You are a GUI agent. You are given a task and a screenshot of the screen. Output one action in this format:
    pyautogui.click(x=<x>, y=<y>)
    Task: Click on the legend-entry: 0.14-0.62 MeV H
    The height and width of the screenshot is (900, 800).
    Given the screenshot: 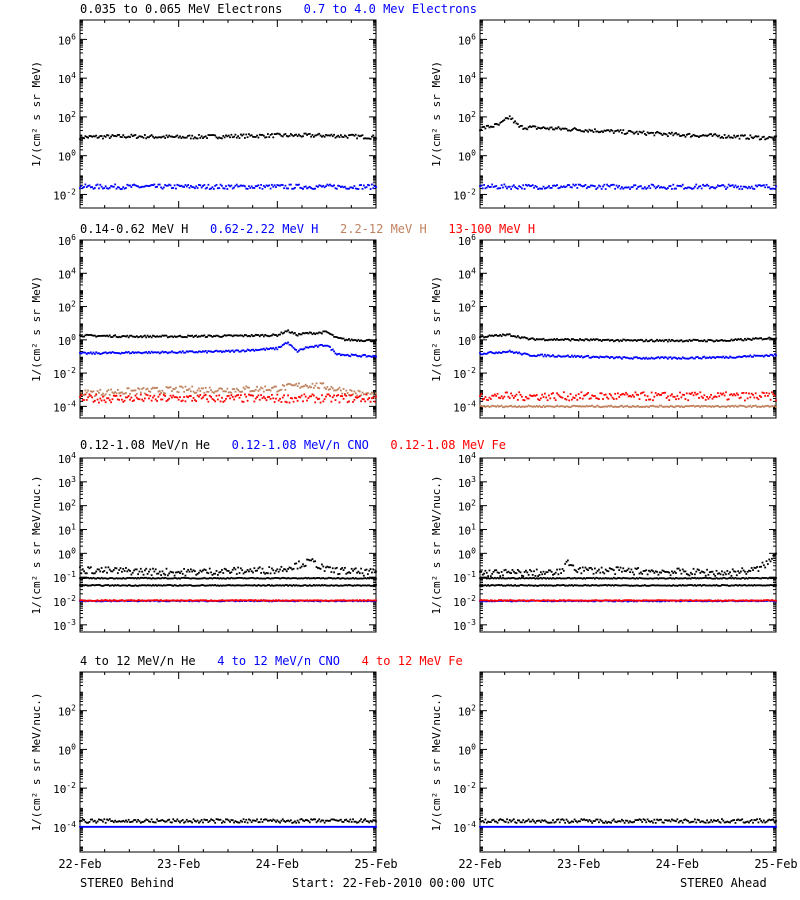 What is the action you would take?
    pyautogui.click(x=134, y=229)
    